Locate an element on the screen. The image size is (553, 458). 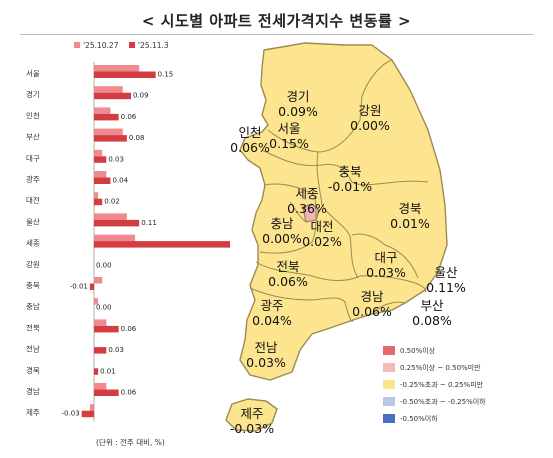
map-region-name: 전남 is located at coordinates (266, 347).